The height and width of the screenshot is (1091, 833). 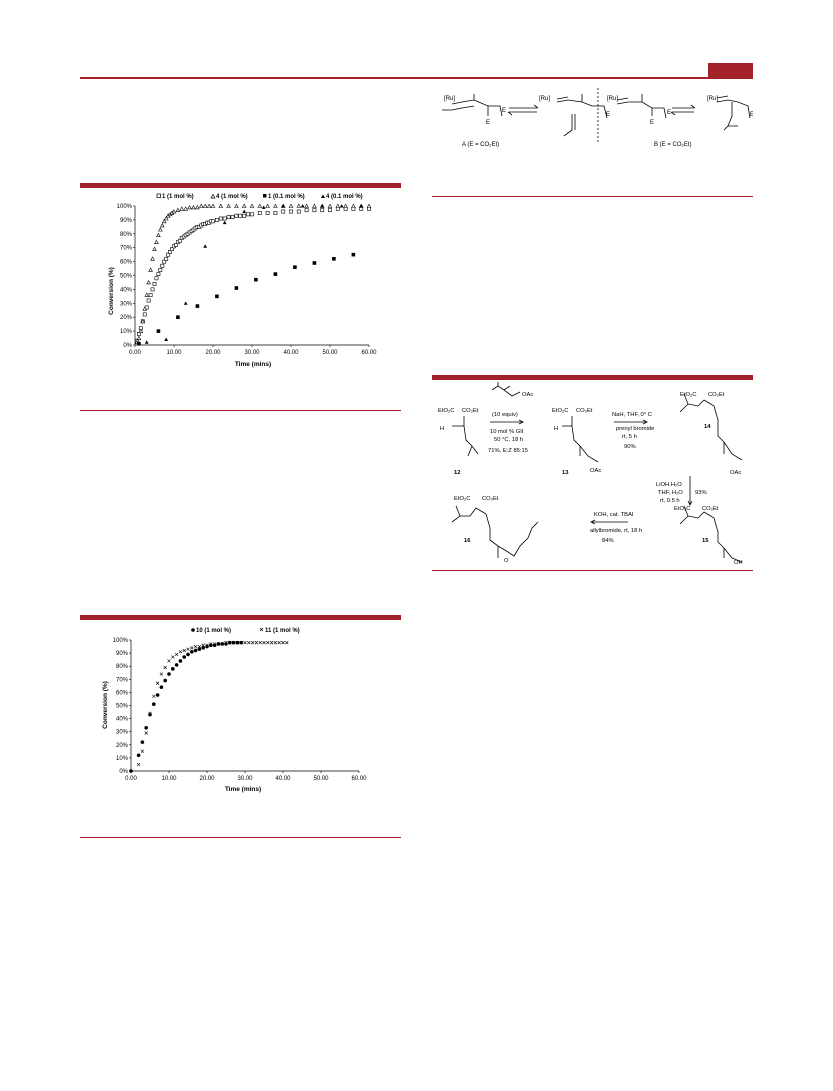 What do you see at coordinates (592, 196) in the screenshot?
I see `scheme1-bottom-rule` at bounding box center [592, 196].